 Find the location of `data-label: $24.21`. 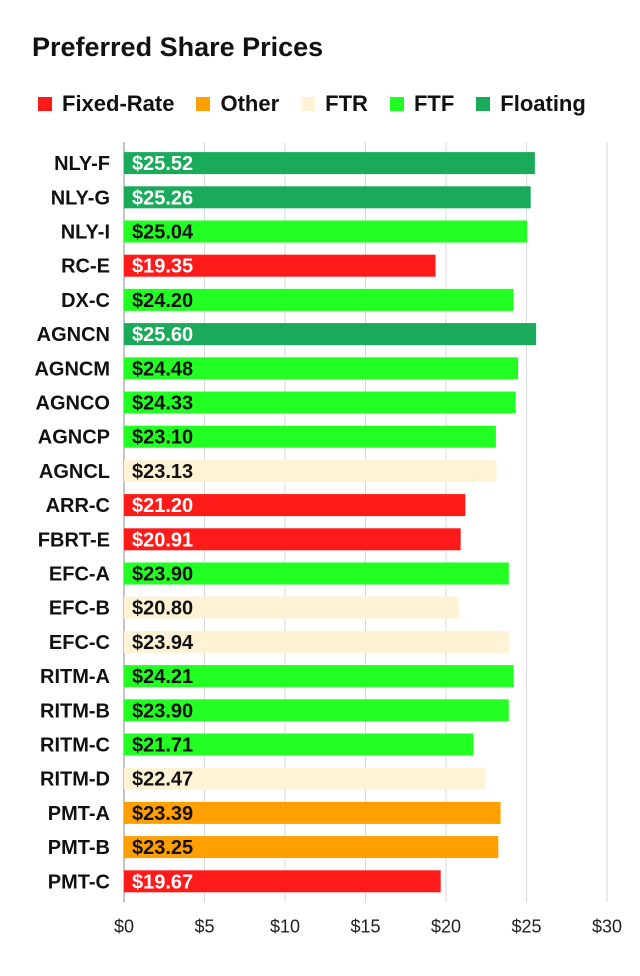

data-label: $24.21 is located at coordinates (162, 677).